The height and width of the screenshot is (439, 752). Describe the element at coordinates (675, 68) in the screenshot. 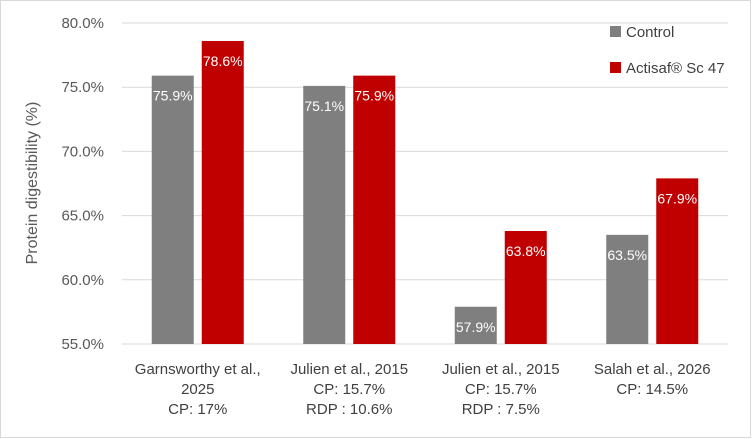

I see `legend-label: Actisaf® Sc 47` at that location.